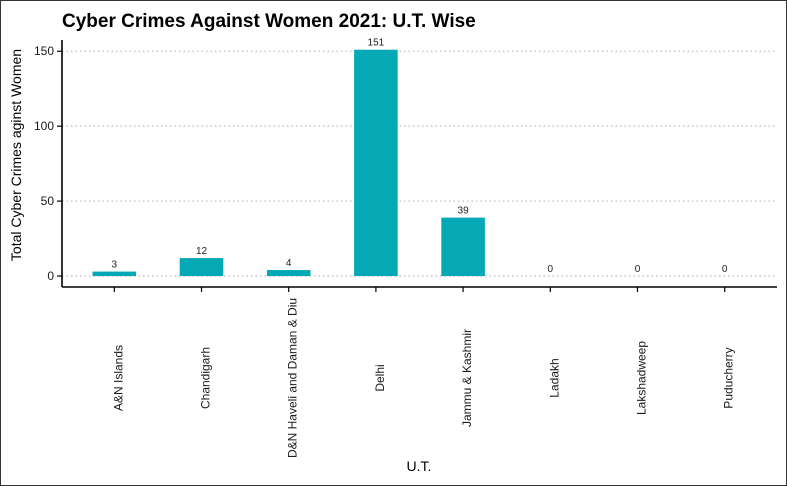 The height and width of the screenshot is (486, 787). I want to click on y-tick-label-50: 50, so click(48, 201).